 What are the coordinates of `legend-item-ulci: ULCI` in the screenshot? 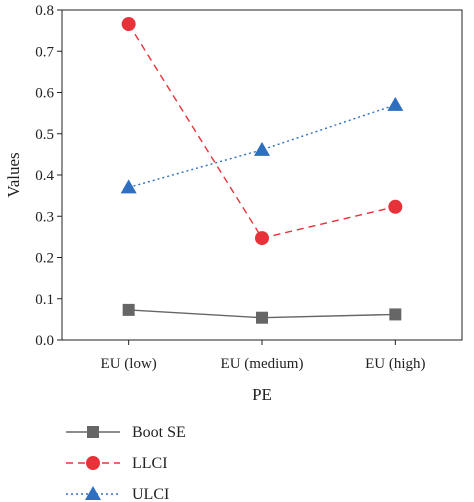 It's located at (117, 494).